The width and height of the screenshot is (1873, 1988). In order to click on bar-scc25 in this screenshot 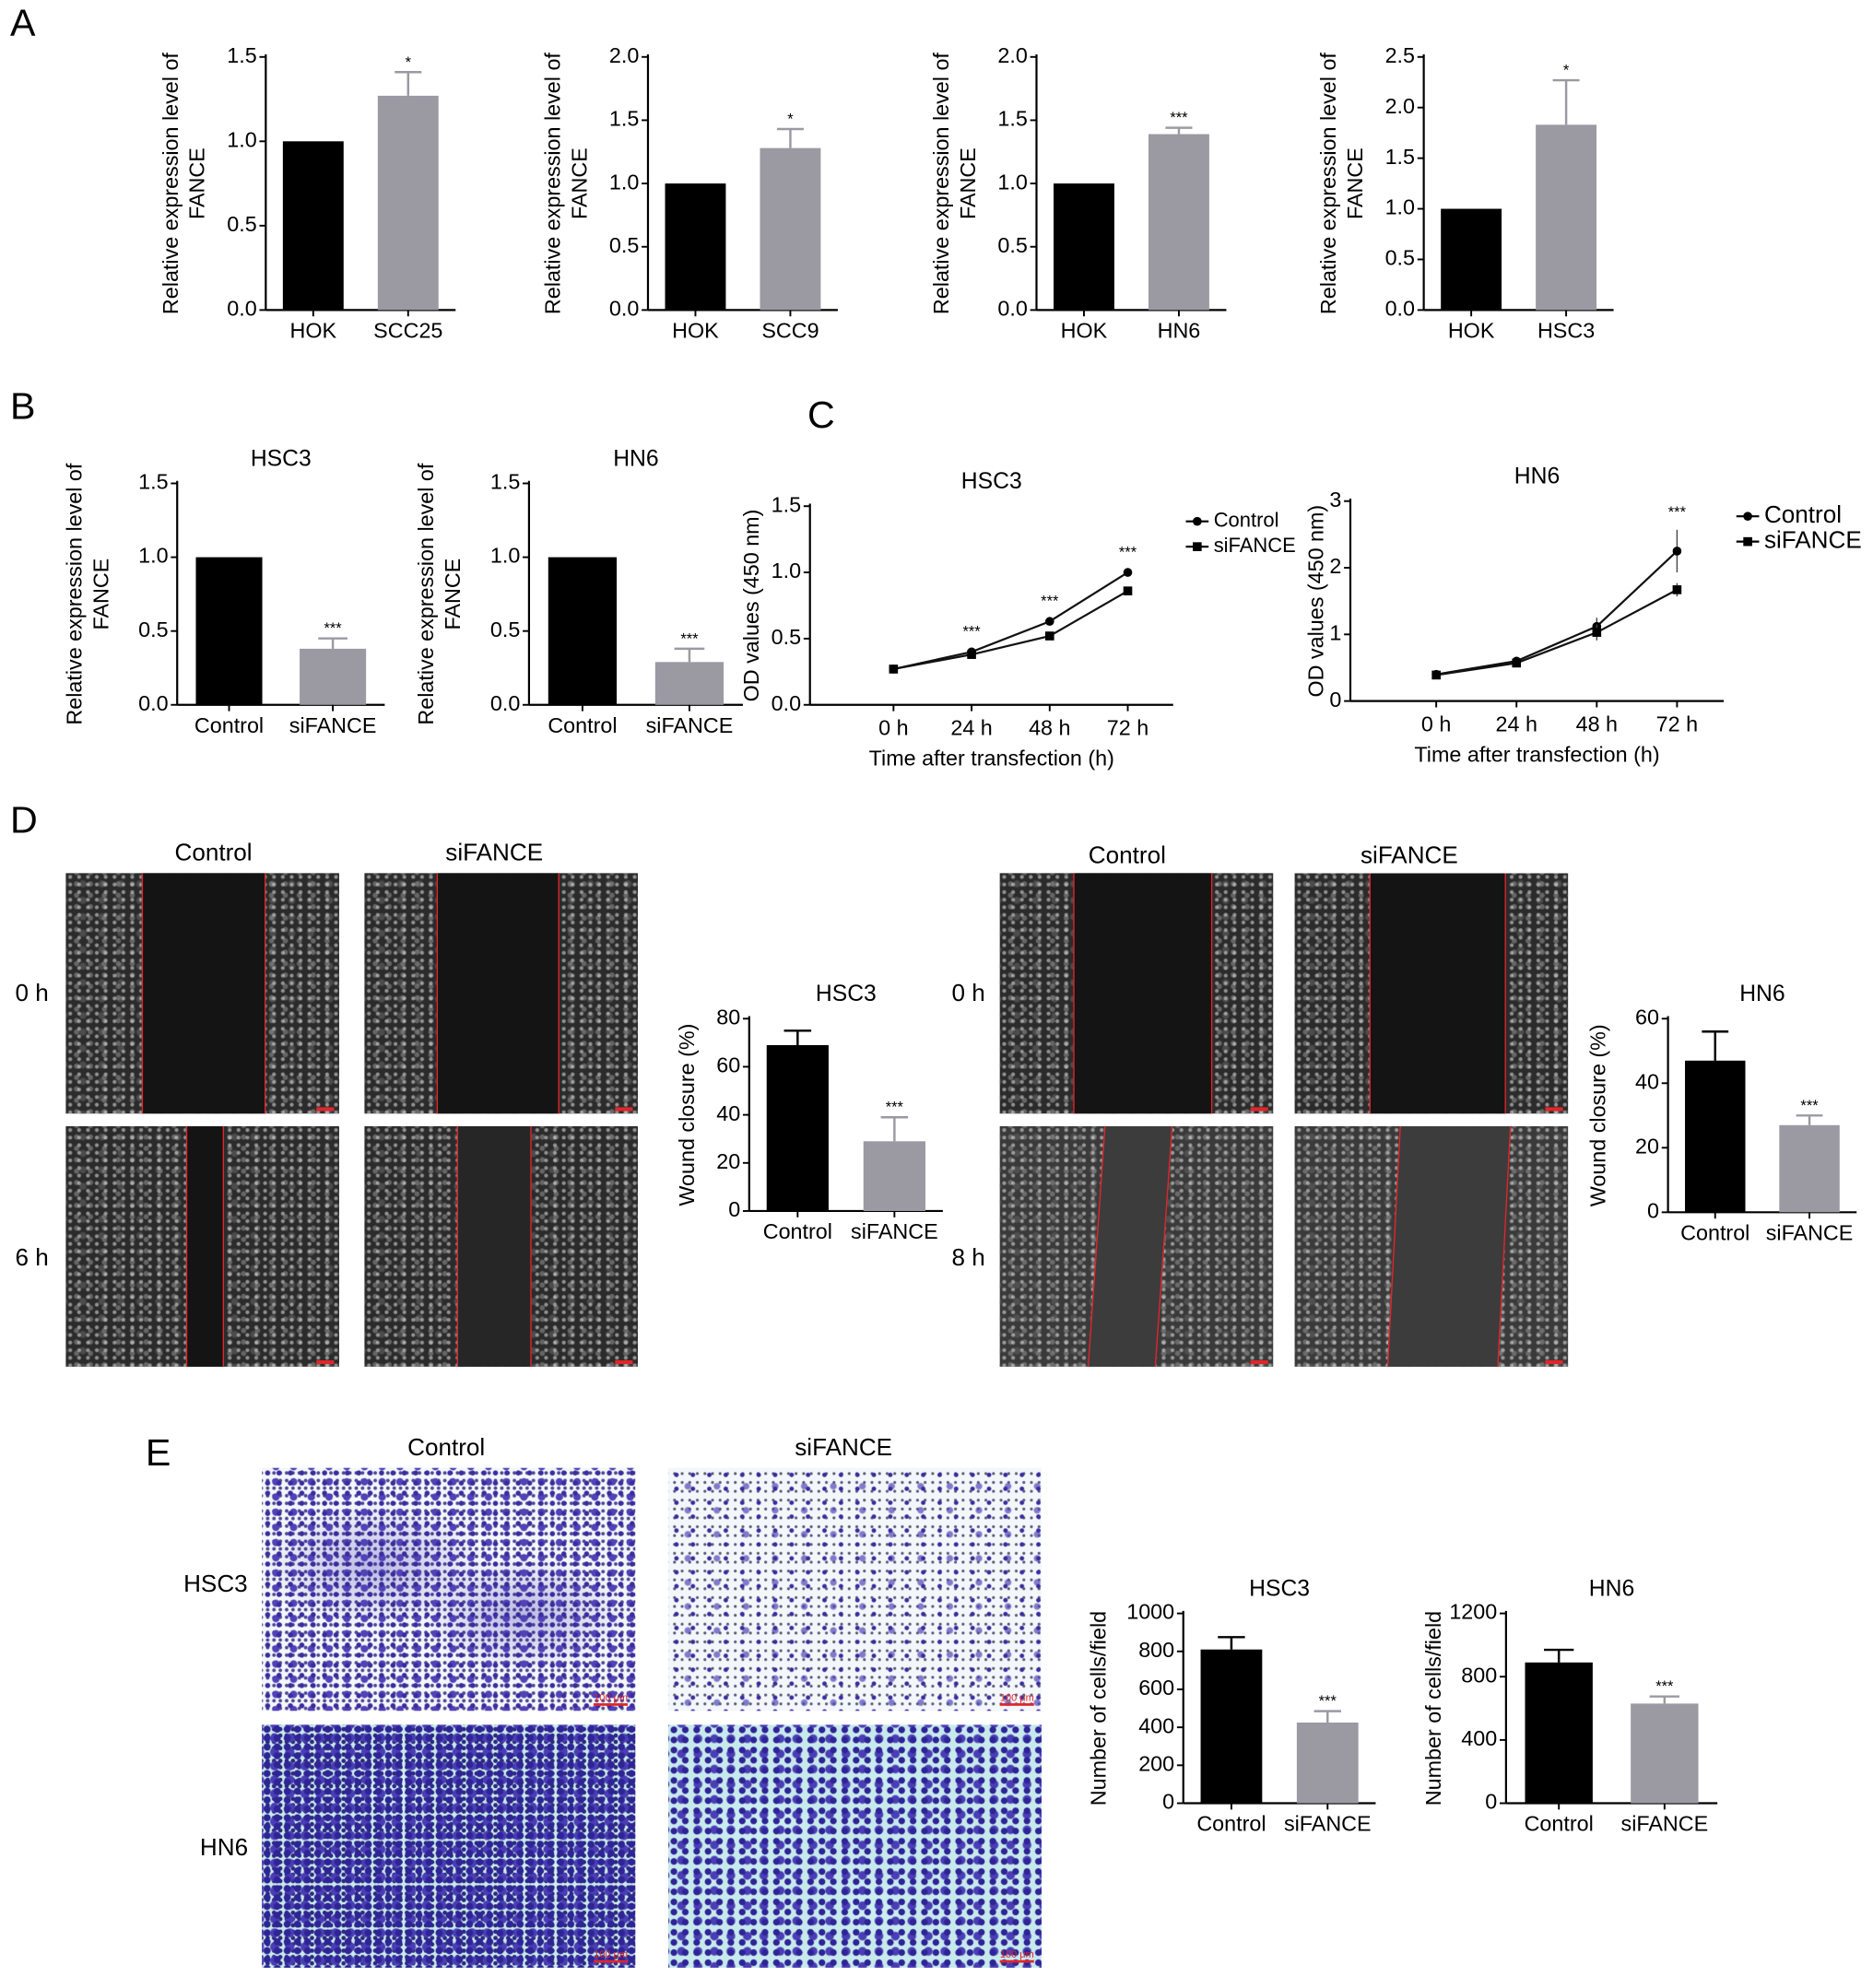, I will do `click(408, 203)`.